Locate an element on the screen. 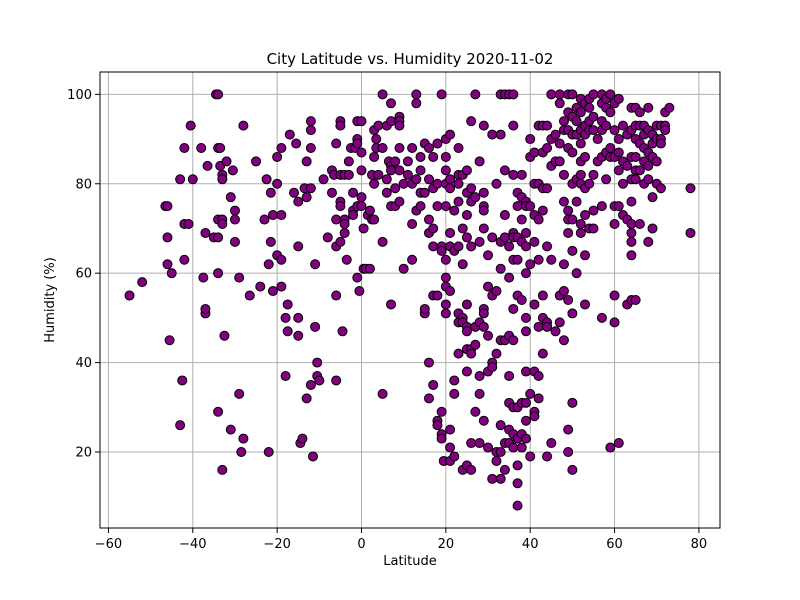  x-tick-label: −60 is located at coordinates (108, 544).